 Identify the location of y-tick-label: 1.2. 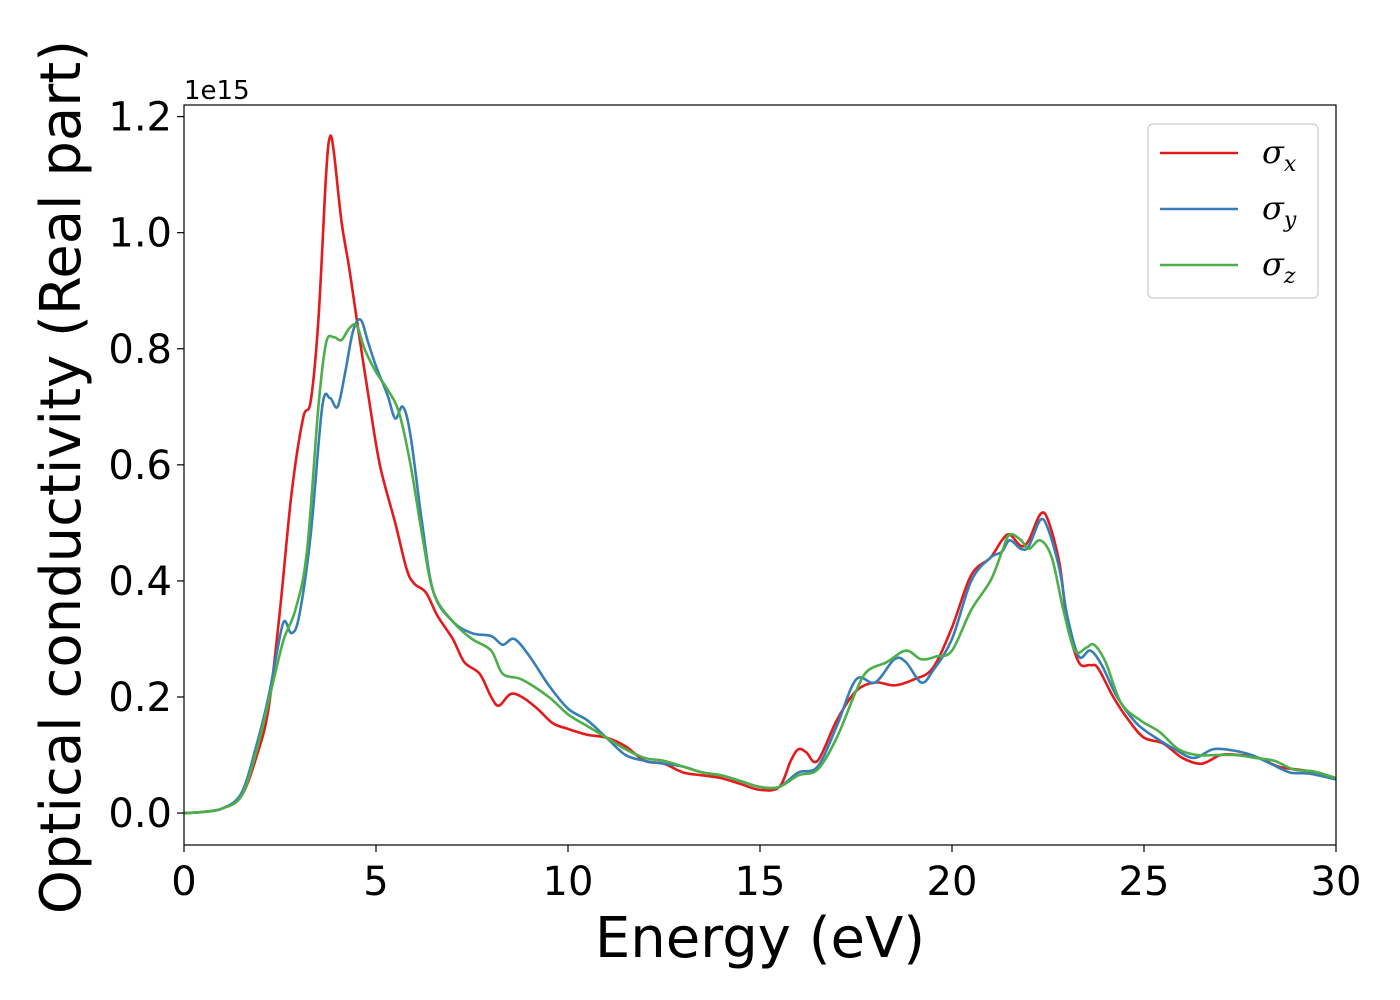
(140, 118).